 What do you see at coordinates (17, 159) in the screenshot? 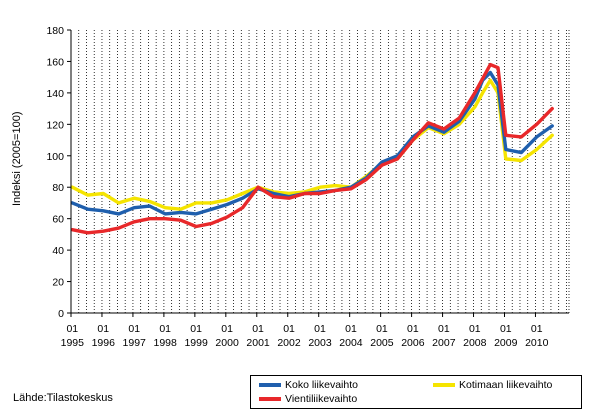
I see `y-axis-title: Indeksi (2005=100)` at bounding box center [17, 159].